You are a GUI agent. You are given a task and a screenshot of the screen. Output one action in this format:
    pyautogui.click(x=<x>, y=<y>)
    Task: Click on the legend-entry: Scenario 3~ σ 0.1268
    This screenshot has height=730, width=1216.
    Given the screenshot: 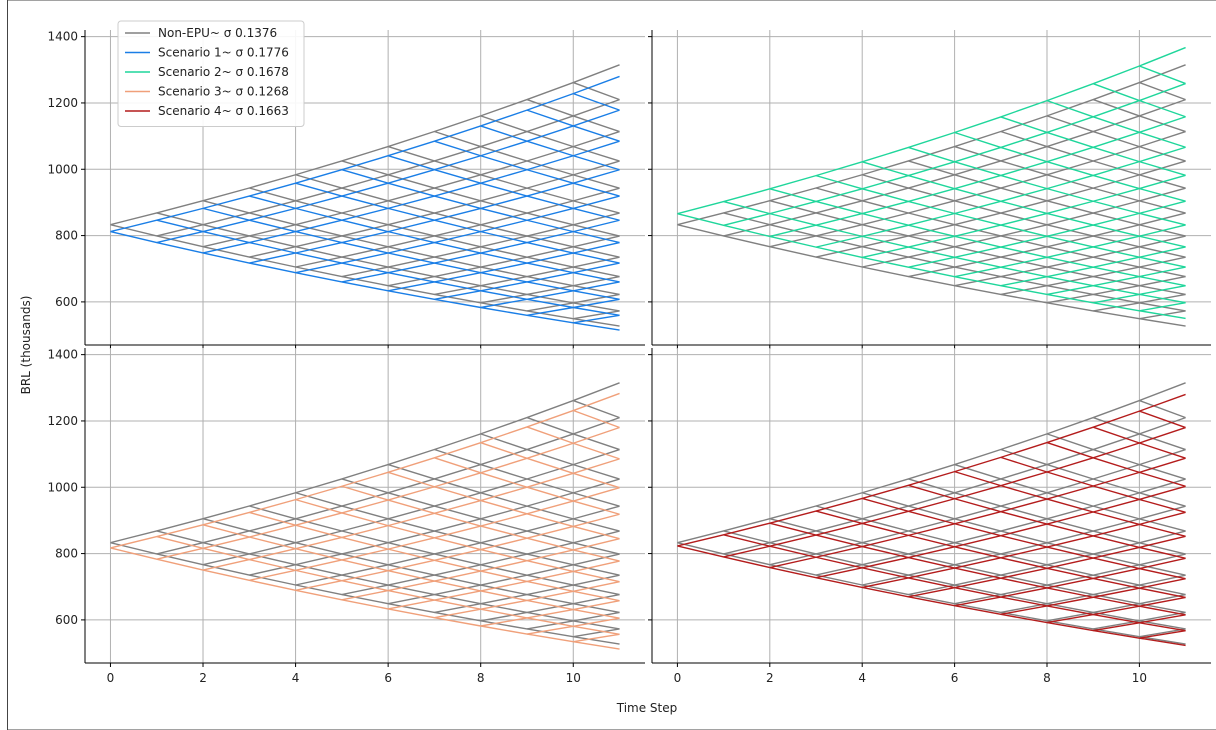 What is the action you would take?
    pyautogui.click(x=207, y=92)
    